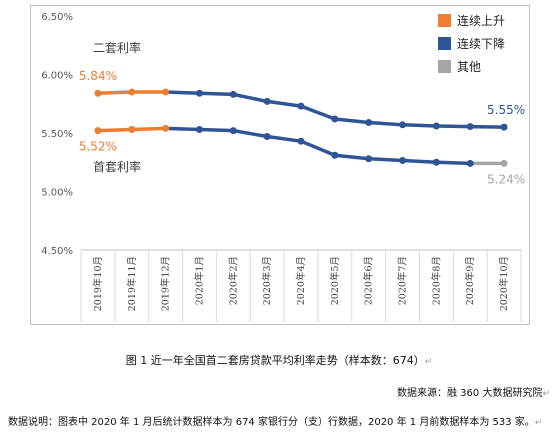 The image size is (558, 434). Describe the element at coordinates (470, 280) in the screenshot. I see `x-tick-label: 2020年9月` at that location.